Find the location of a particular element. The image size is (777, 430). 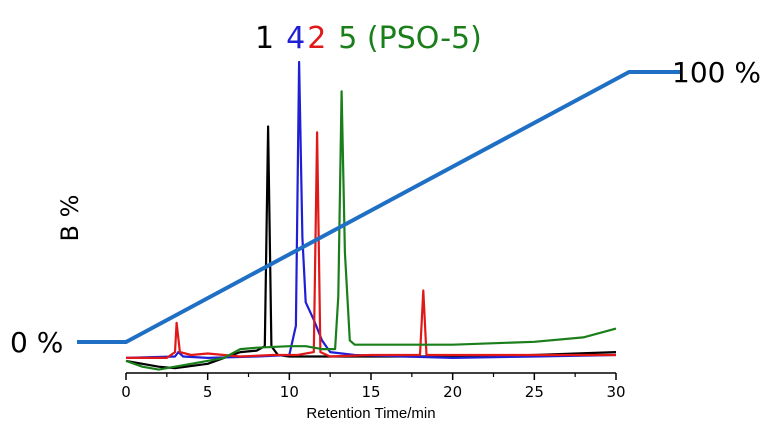

x-axis-ticks: 0 5 10 15 20 25 30 is located at coordinates (373, 387).